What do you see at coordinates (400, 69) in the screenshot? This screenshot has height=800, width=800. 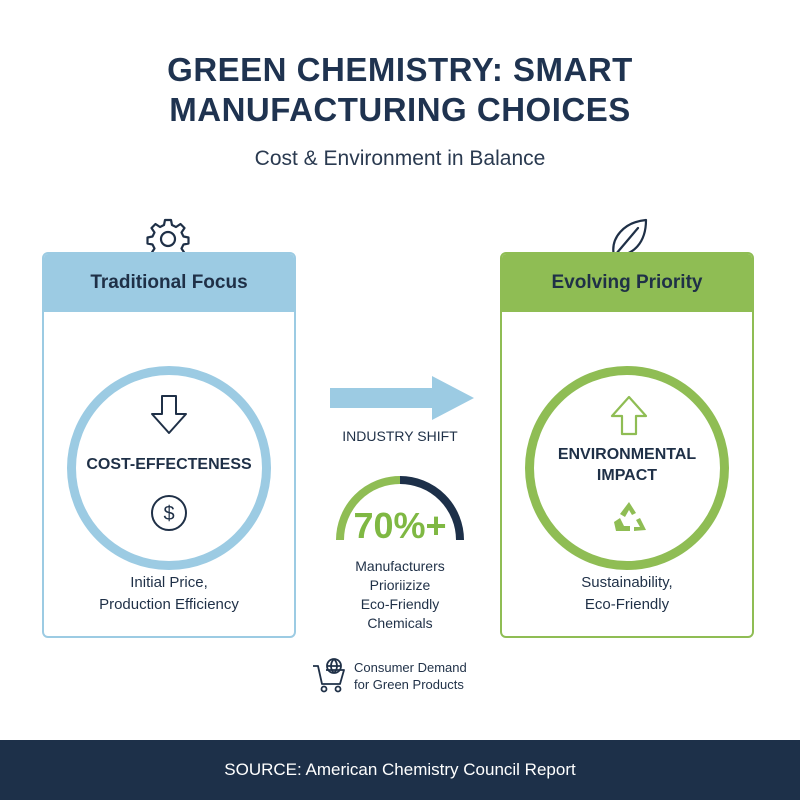 I see `title-line-1: GREEN CHEMISTRY: SMART` at bounding box center [400, 69].